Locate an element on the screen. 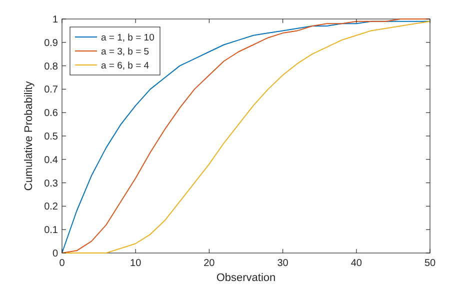 The width and height of the screenshot is (474, 285). legend-label: a = 6, b = 4 is located at coordinates (125, 66).